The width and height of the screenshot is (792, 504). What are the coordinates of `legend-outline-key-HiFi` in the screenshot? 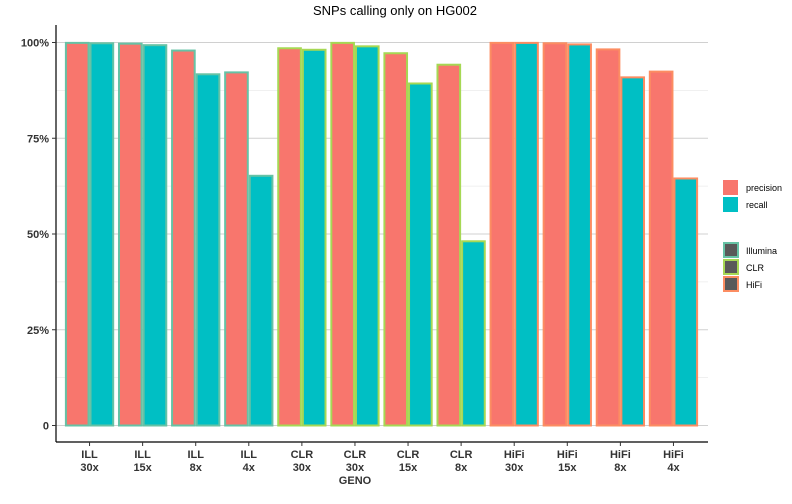 It's located at (731, 284).